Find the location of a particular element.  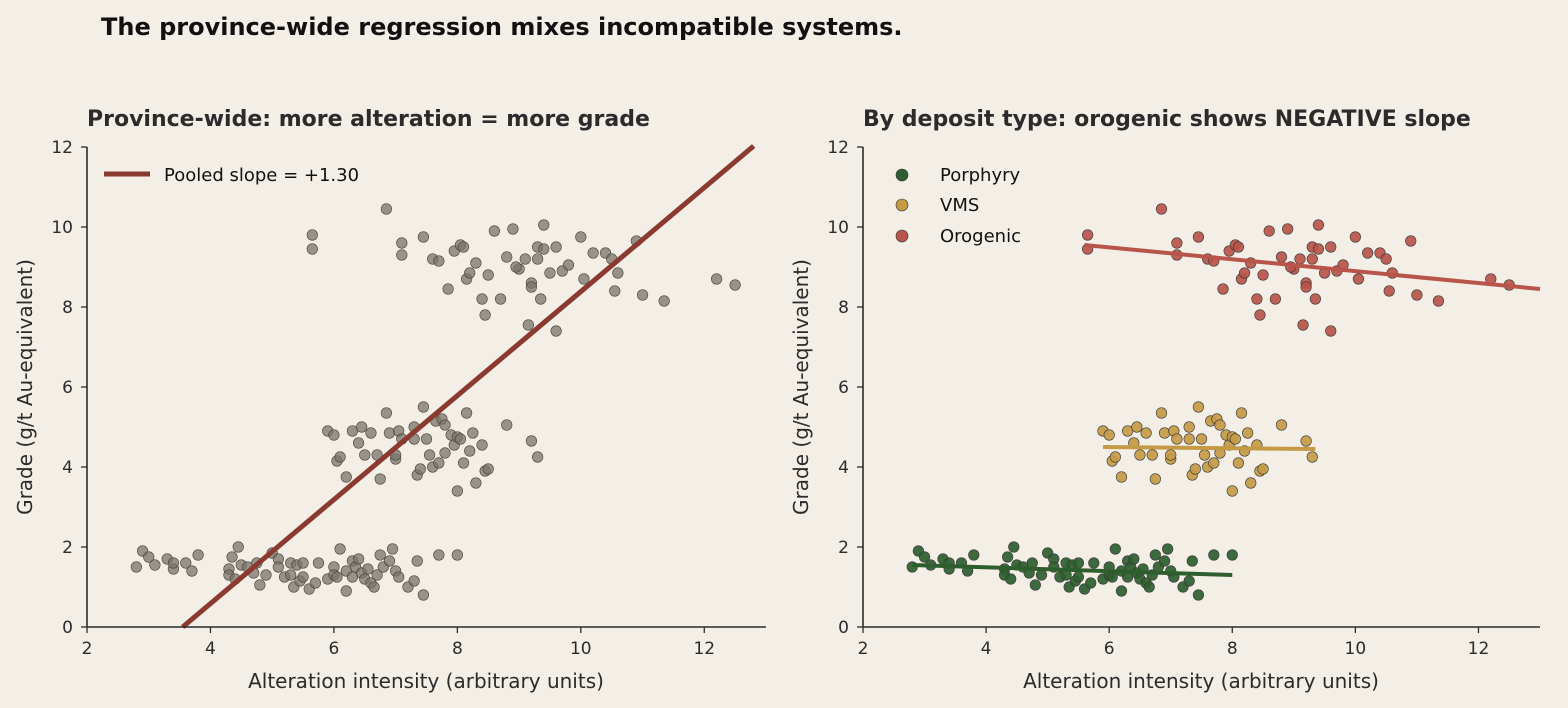

legend-marker-orogenic is located at coordinates (902, 236).